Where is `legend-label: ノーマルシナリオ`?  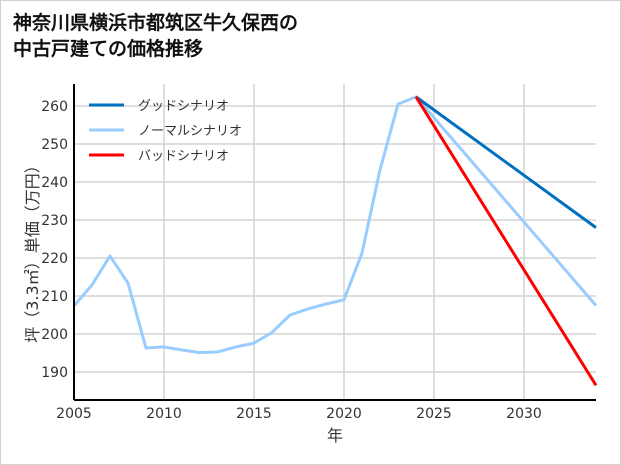 legend-label: ノーマルシナリオ is located at coordinates (190, 131).